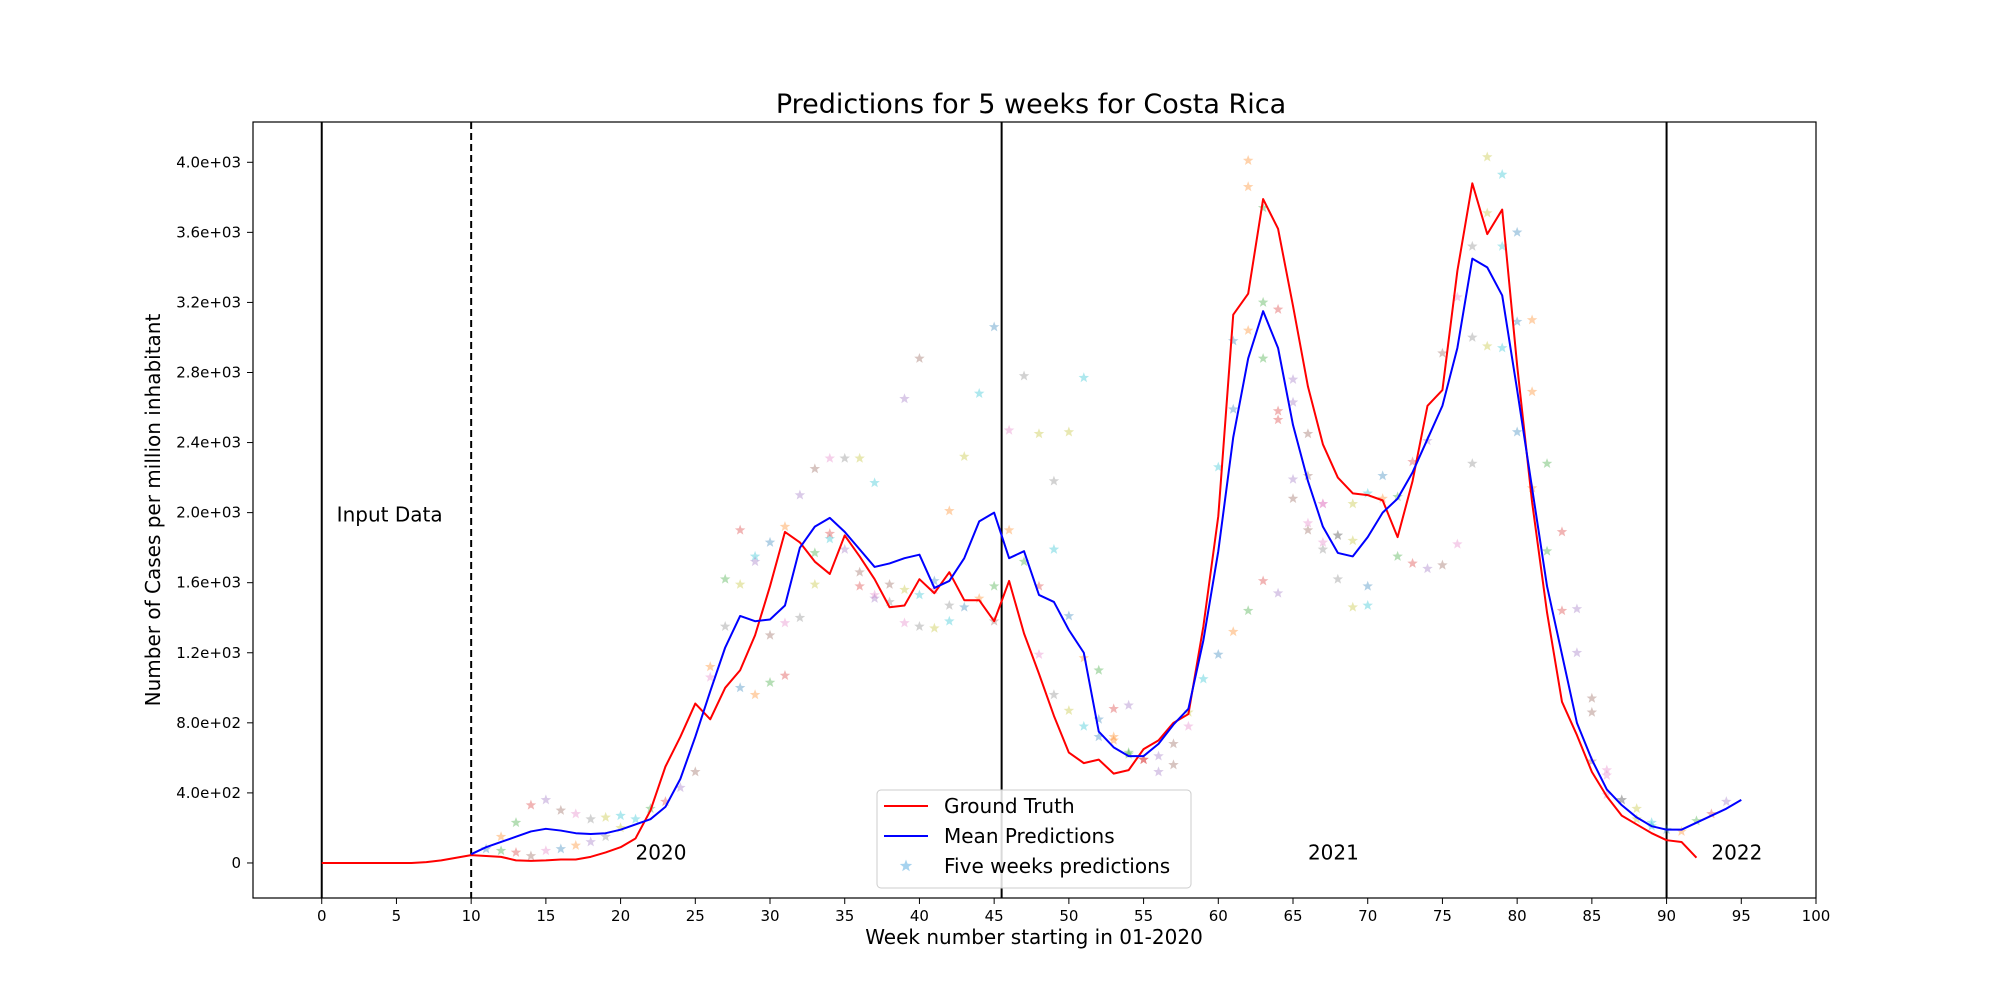 Image resolution: width=2000 pixels, height=1000 pixels. I want to click on x-tick-label: 75, so click(1442, 916).